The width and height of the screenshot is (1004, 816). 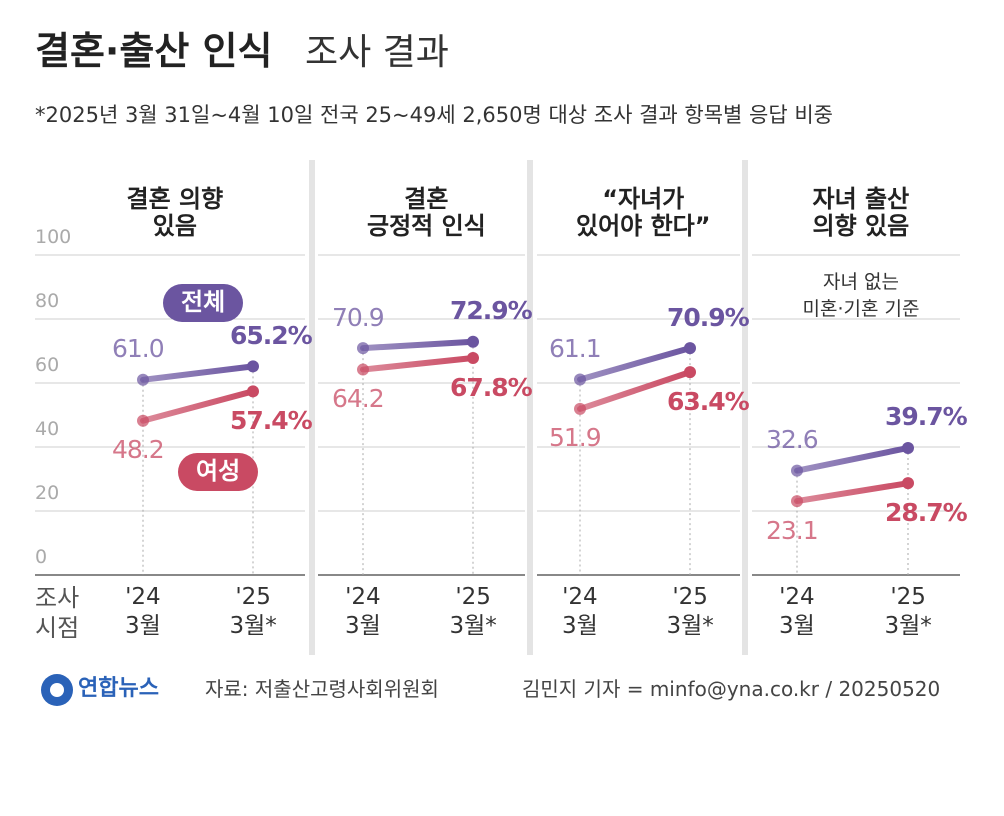 What do you see at coordinates (792, 440) in the screenshot?
I see `value-label: 32.6` at bounding box center [792, 440].